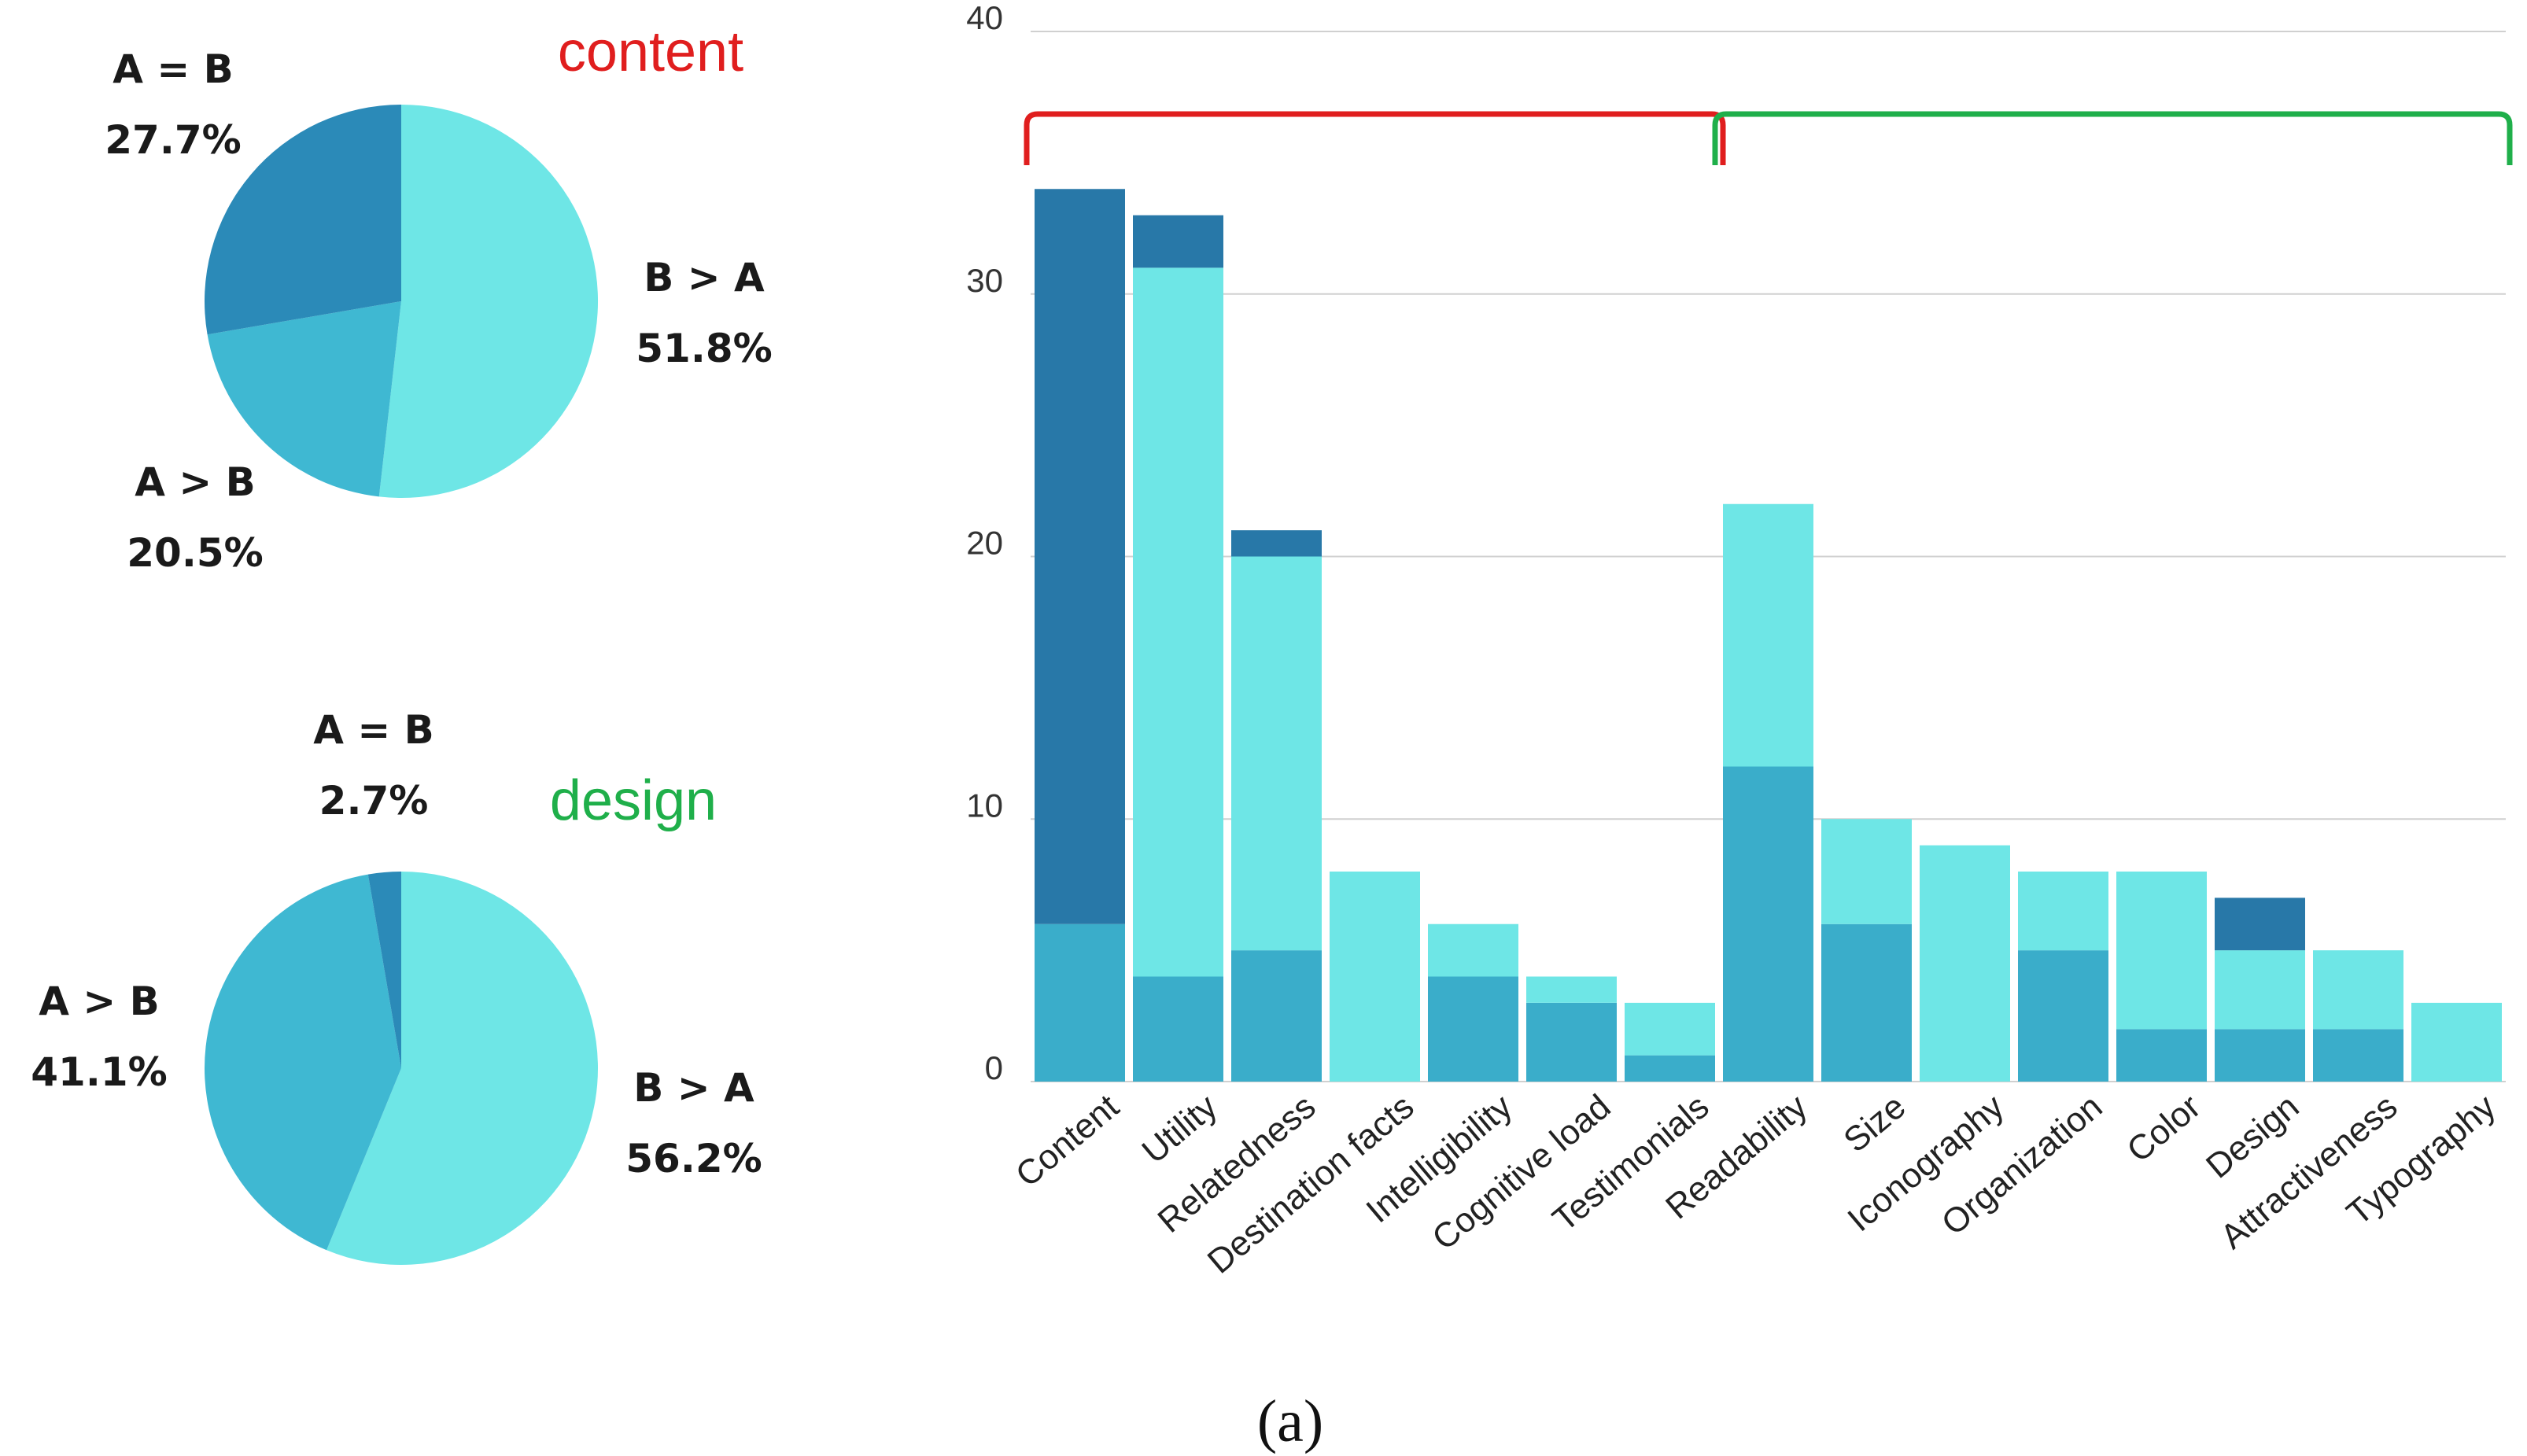 The image size is (2527, 1456). What do you see at coordinates (2308, 1171) in the screenshot?
I see `x-tick-label: Attractiveness` at bounding box center [2308, 1171].